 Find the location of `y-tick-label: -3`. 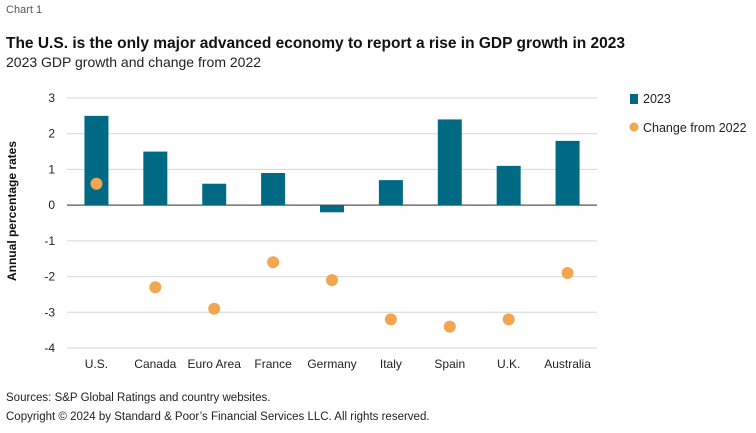

y-tick-label: -3 is located at coordinates (49, 312).